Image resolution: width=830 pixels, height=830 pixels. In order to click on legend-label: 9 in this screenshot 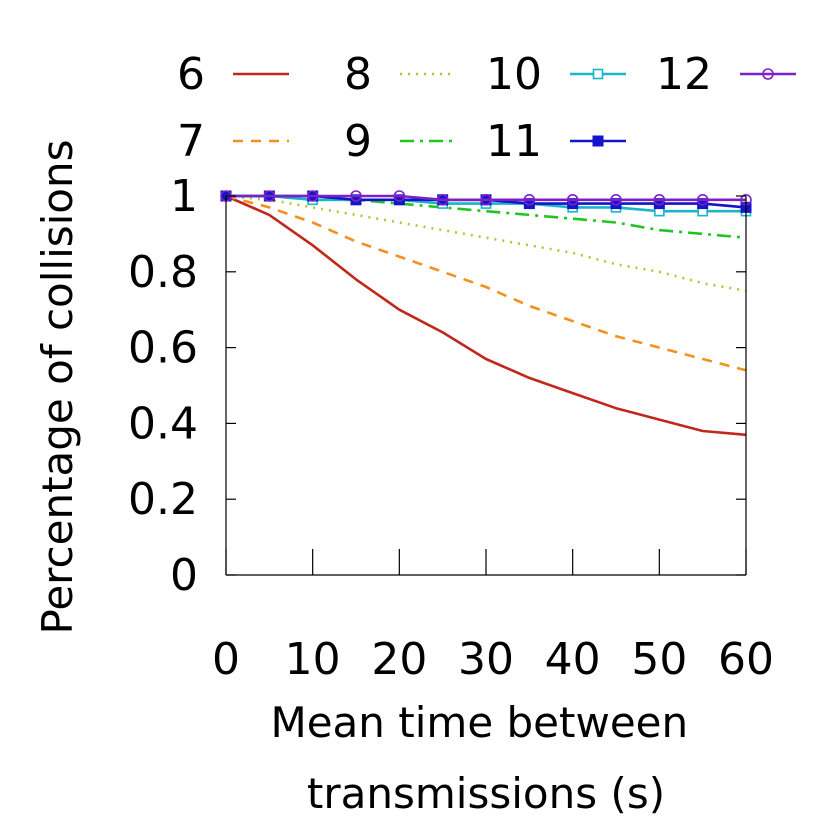, I will do `click(358, 141)`.